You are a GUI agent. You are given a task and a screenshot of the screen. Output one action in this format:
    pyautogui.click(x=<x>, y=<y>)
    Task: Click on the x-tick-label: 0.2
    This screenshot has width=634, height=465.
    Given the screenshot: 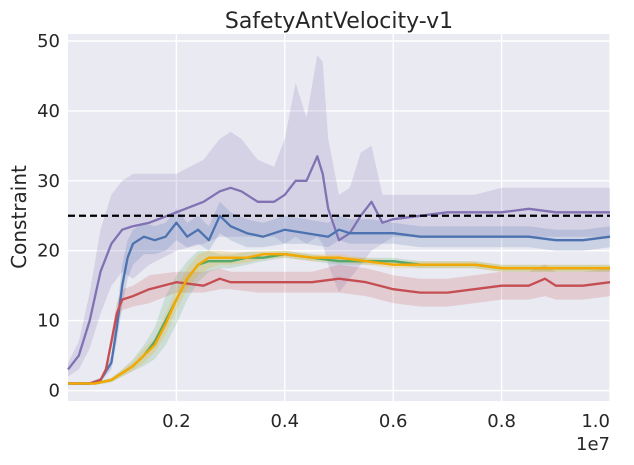 What is the action you would take?
    pyautogui.click(x=176, y=421)
    